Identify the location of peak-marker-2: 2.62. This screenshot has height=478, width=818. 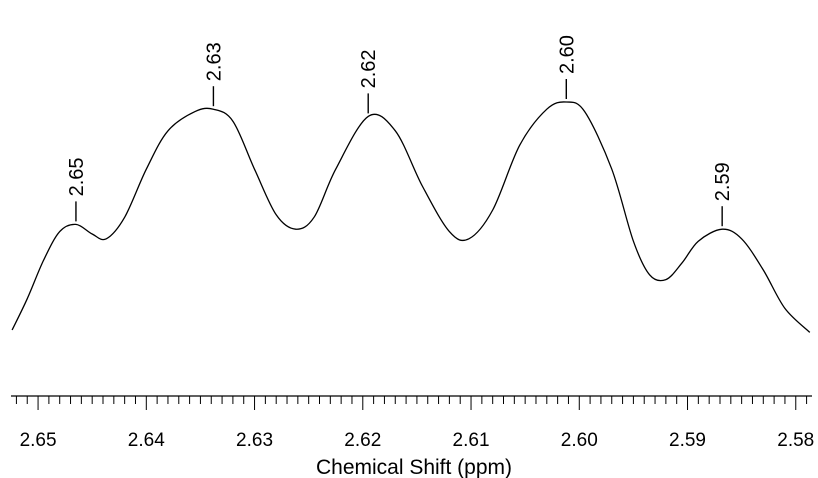
(369, 81).